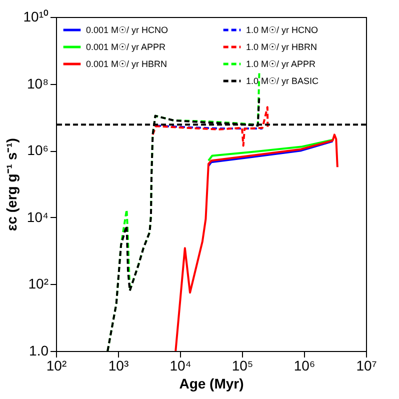 This screenshot has height=399, width=399. What do you see at coordinates (126, 47) in the screenshot?
I see `legend-label: 0.001 M☉/ yr APPR` at bounding box center [126, 47].